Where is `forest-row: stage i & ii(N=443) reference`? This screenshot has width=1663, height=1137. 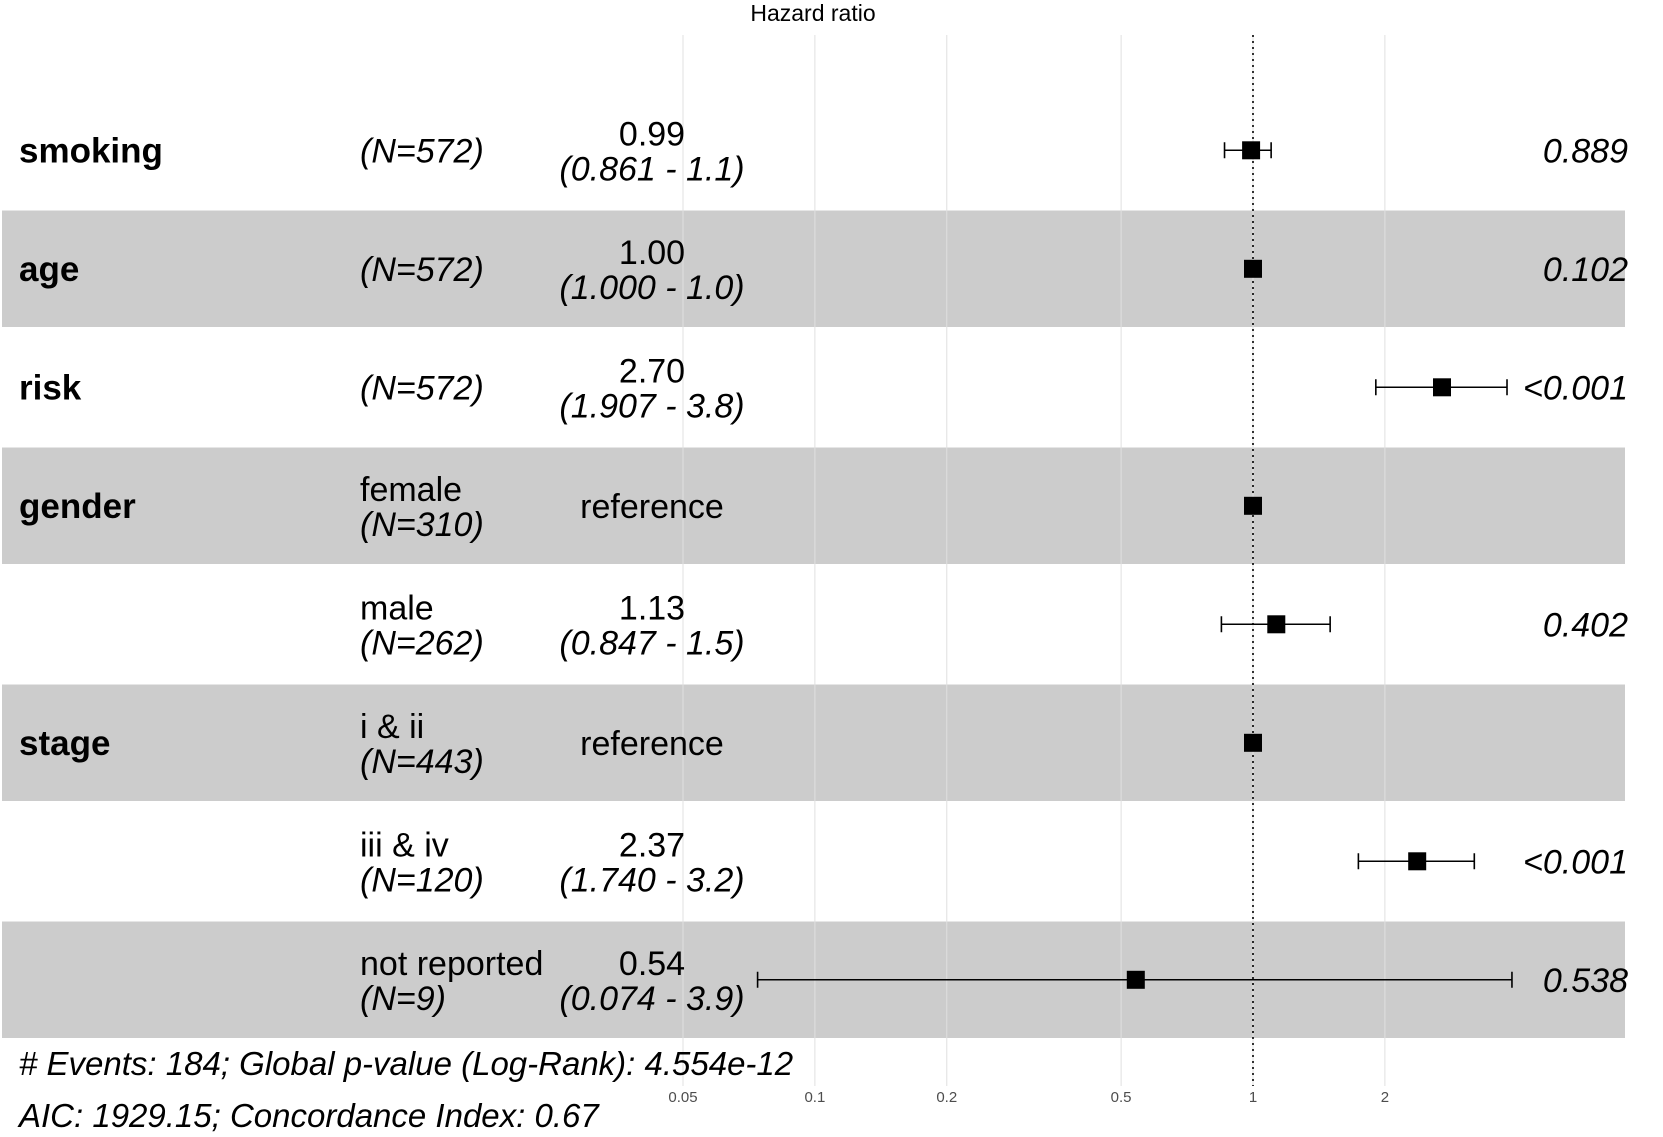 forest-row: stage i & ii(N=443) reference is located at coordinates (371, 744).